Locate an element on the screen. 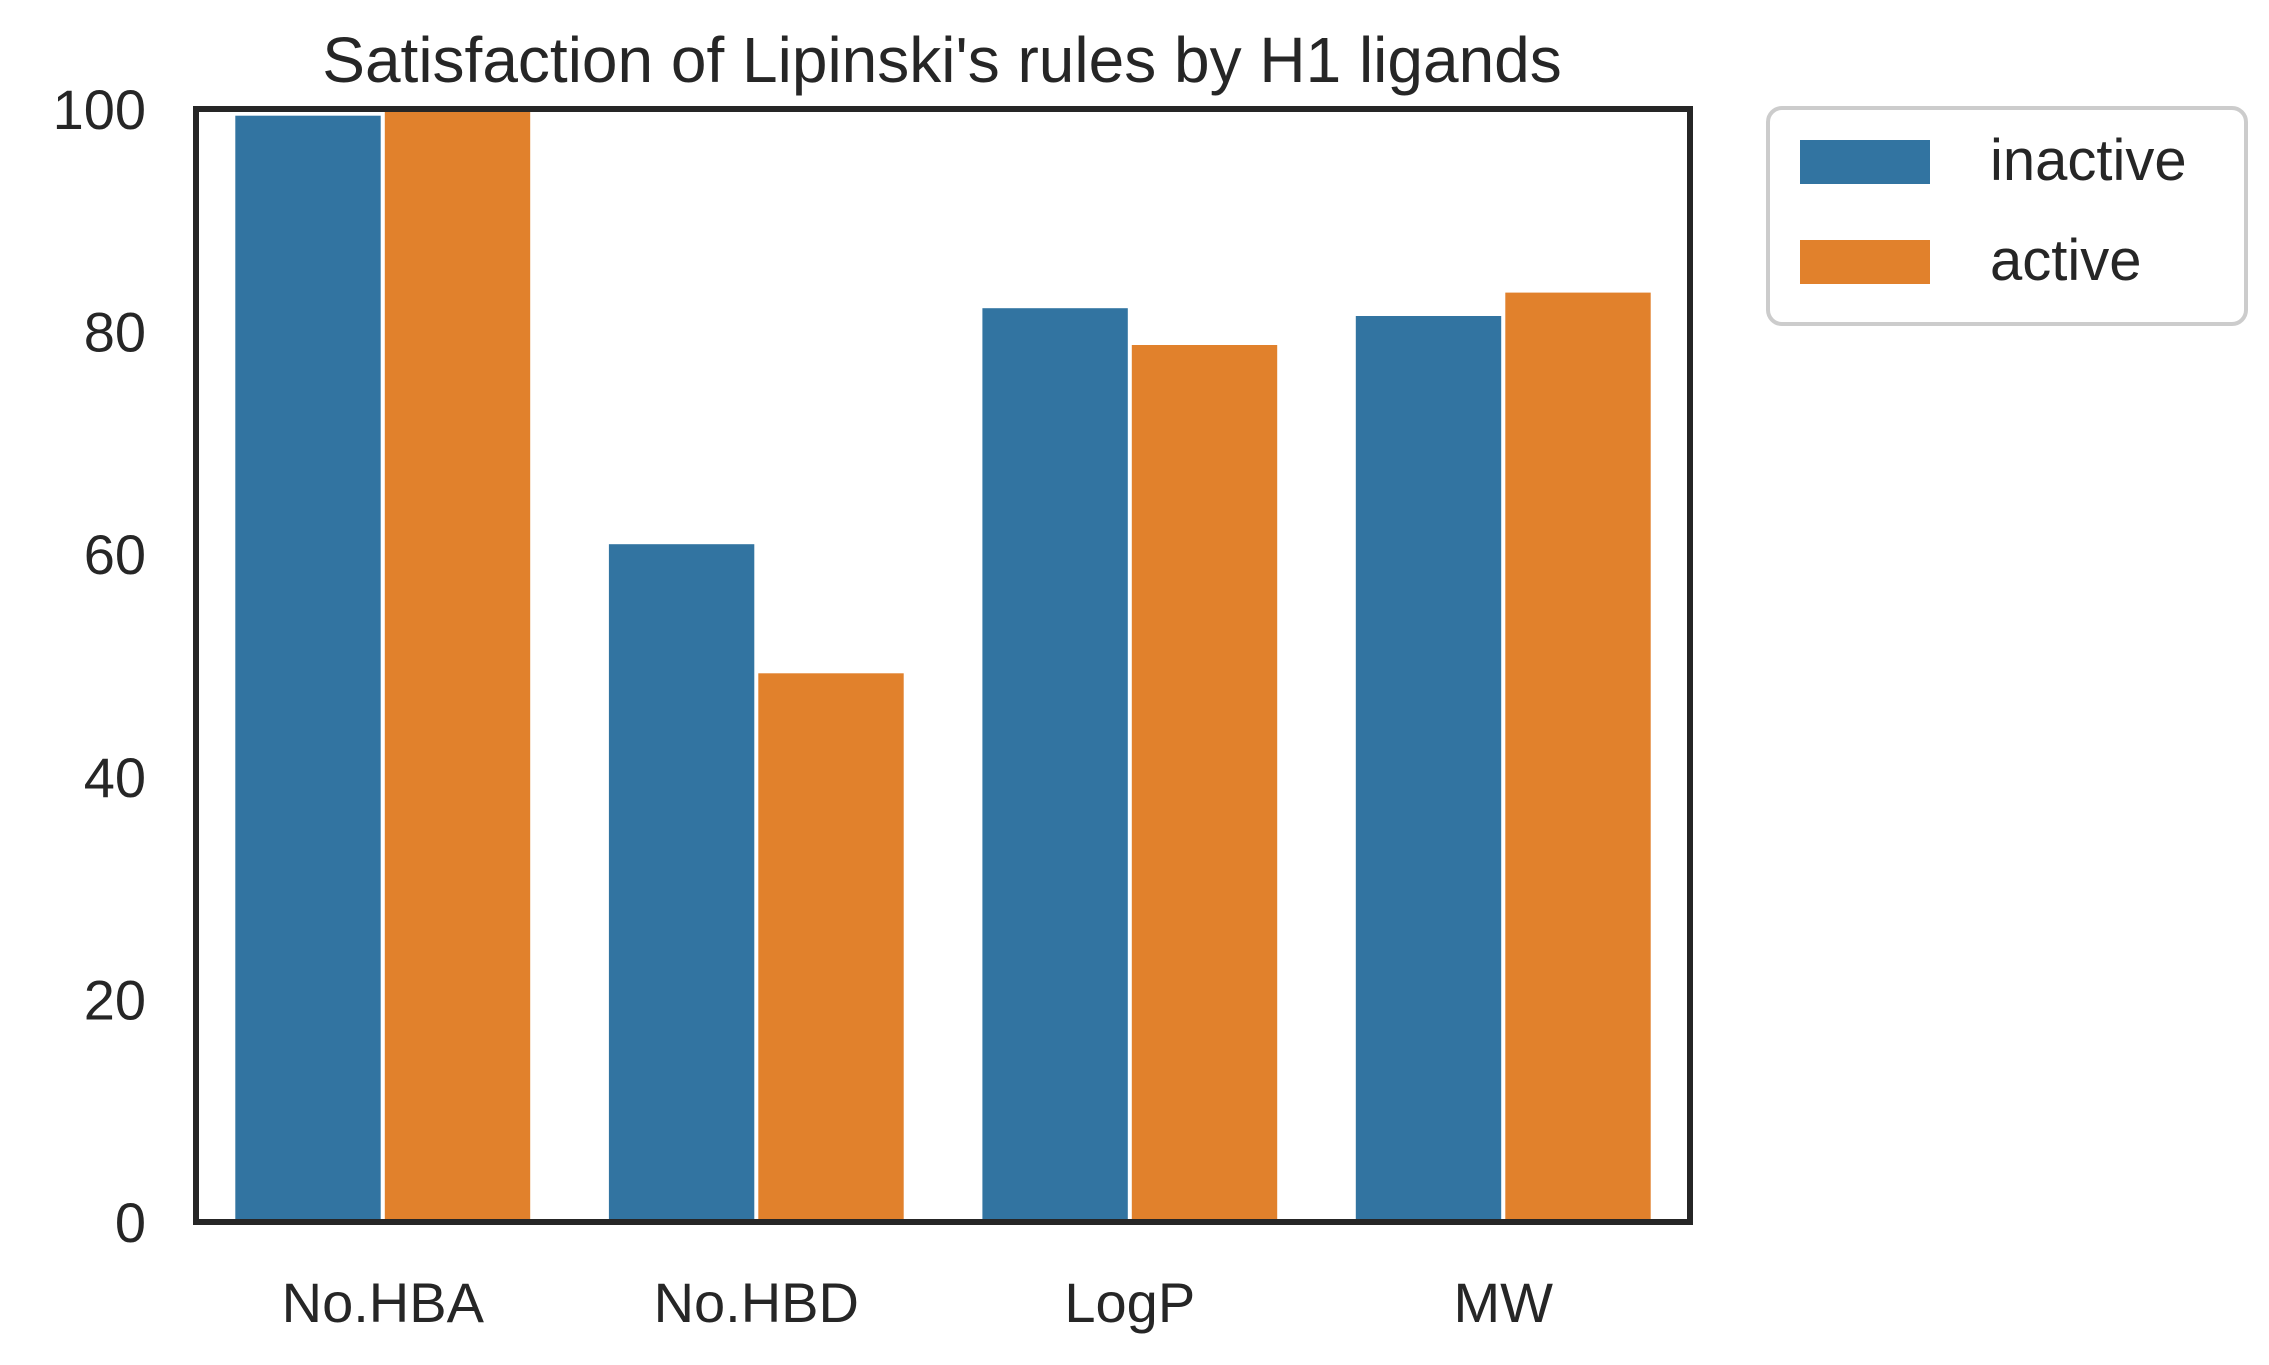 This screenshot has height=1365, width=2269. legend-label-inactive: inactive is located at coordinates (2088, 160).